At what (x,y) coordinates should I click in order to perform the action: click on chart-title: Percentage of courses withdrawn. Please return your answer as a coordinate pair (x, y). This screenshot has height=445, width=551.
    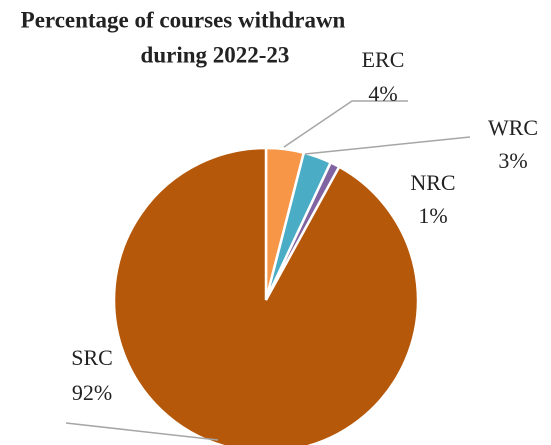
    Looking at the image, I should click on (183, 19).